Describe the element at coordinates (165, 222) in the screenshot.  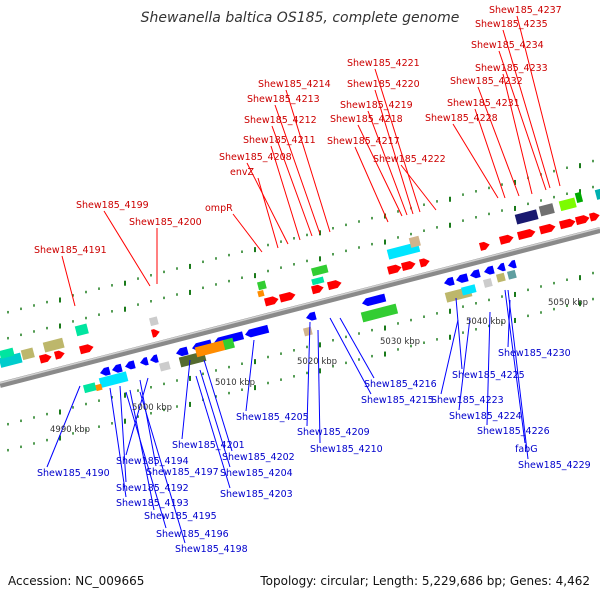
I see `gene-label-top: Shew185_4200` at that location.